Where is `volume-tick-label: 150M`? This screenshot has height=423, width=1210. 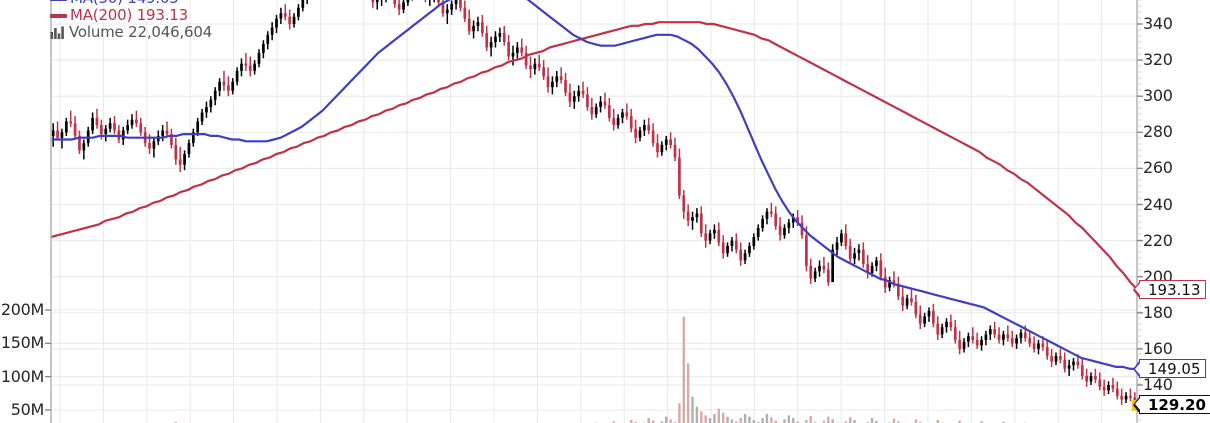
volume-tick-label: 150M is located at coordinates (22, 343).